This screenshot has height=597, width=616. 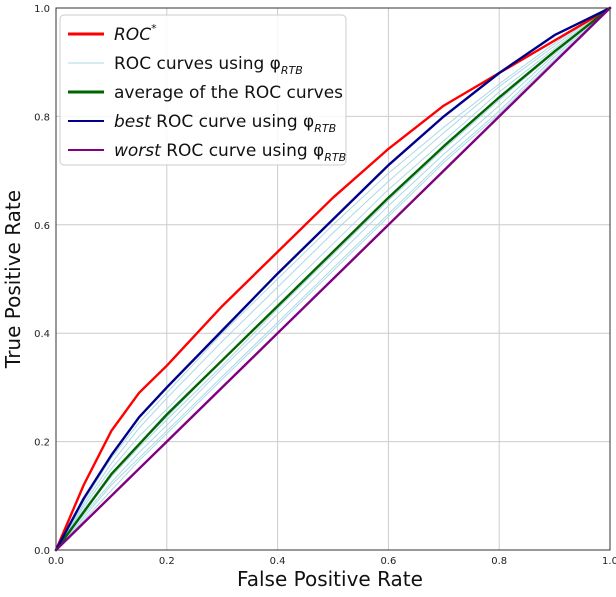 What do you see at coordinates (154, 28) in the screenshot?
I see `legend-superscript: *` at bounding box center [154, 28].